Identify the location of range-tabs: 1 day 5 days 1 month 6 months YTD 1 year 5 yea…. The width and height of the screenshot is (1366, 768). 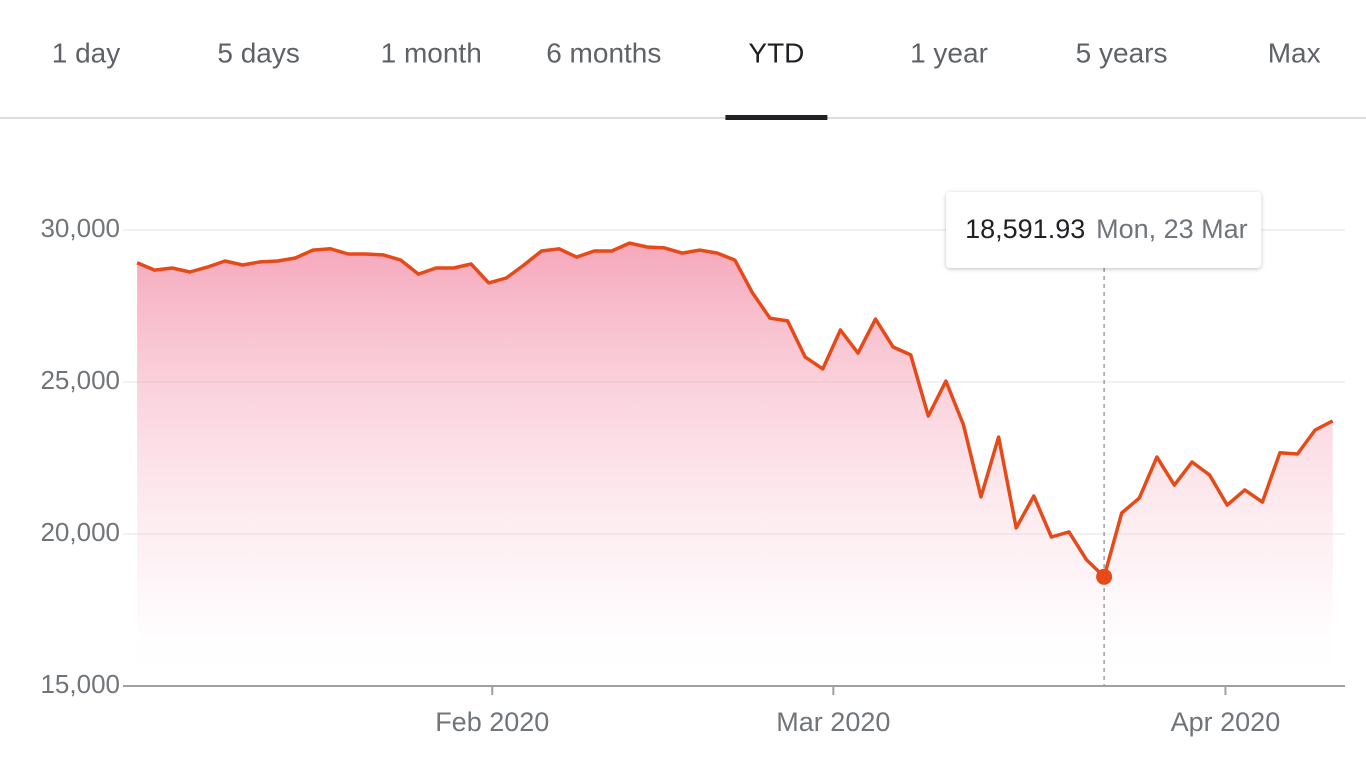
(686, 78).